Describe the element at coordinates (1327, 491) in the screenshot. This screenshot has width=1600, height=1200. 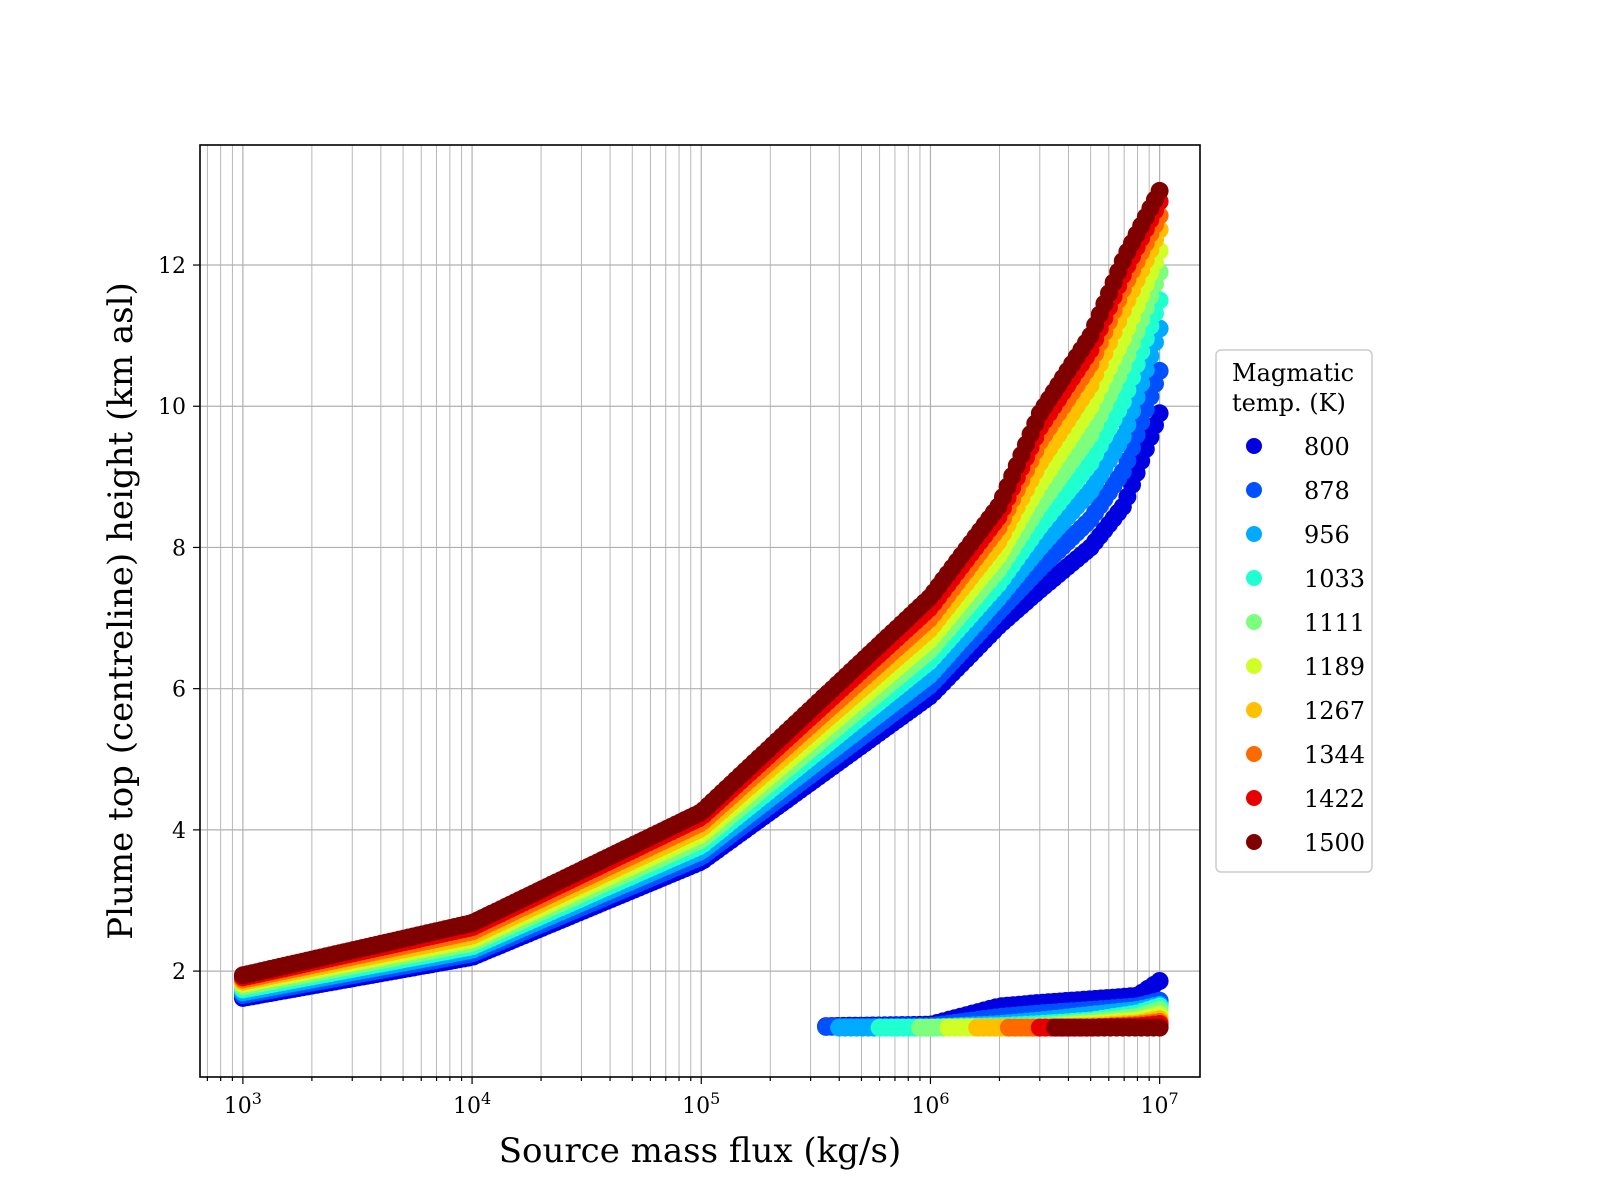
I see `legend-label: 878` at that location.